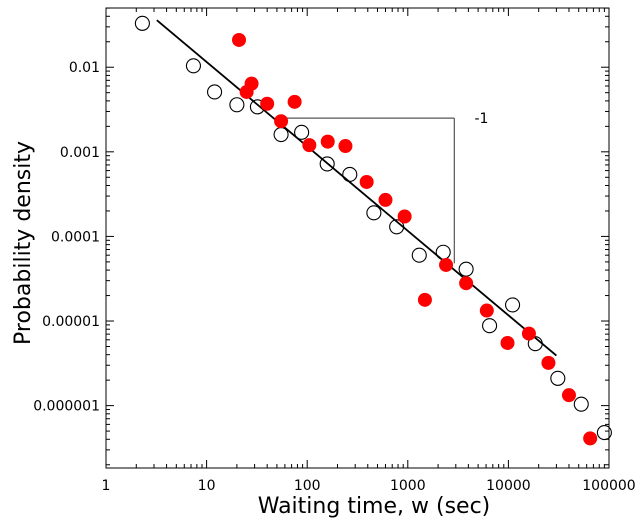 Image resolution: width=642 pixels, height=526 pixels. I want to click on x-tick-label: 10, so click(207, 486).